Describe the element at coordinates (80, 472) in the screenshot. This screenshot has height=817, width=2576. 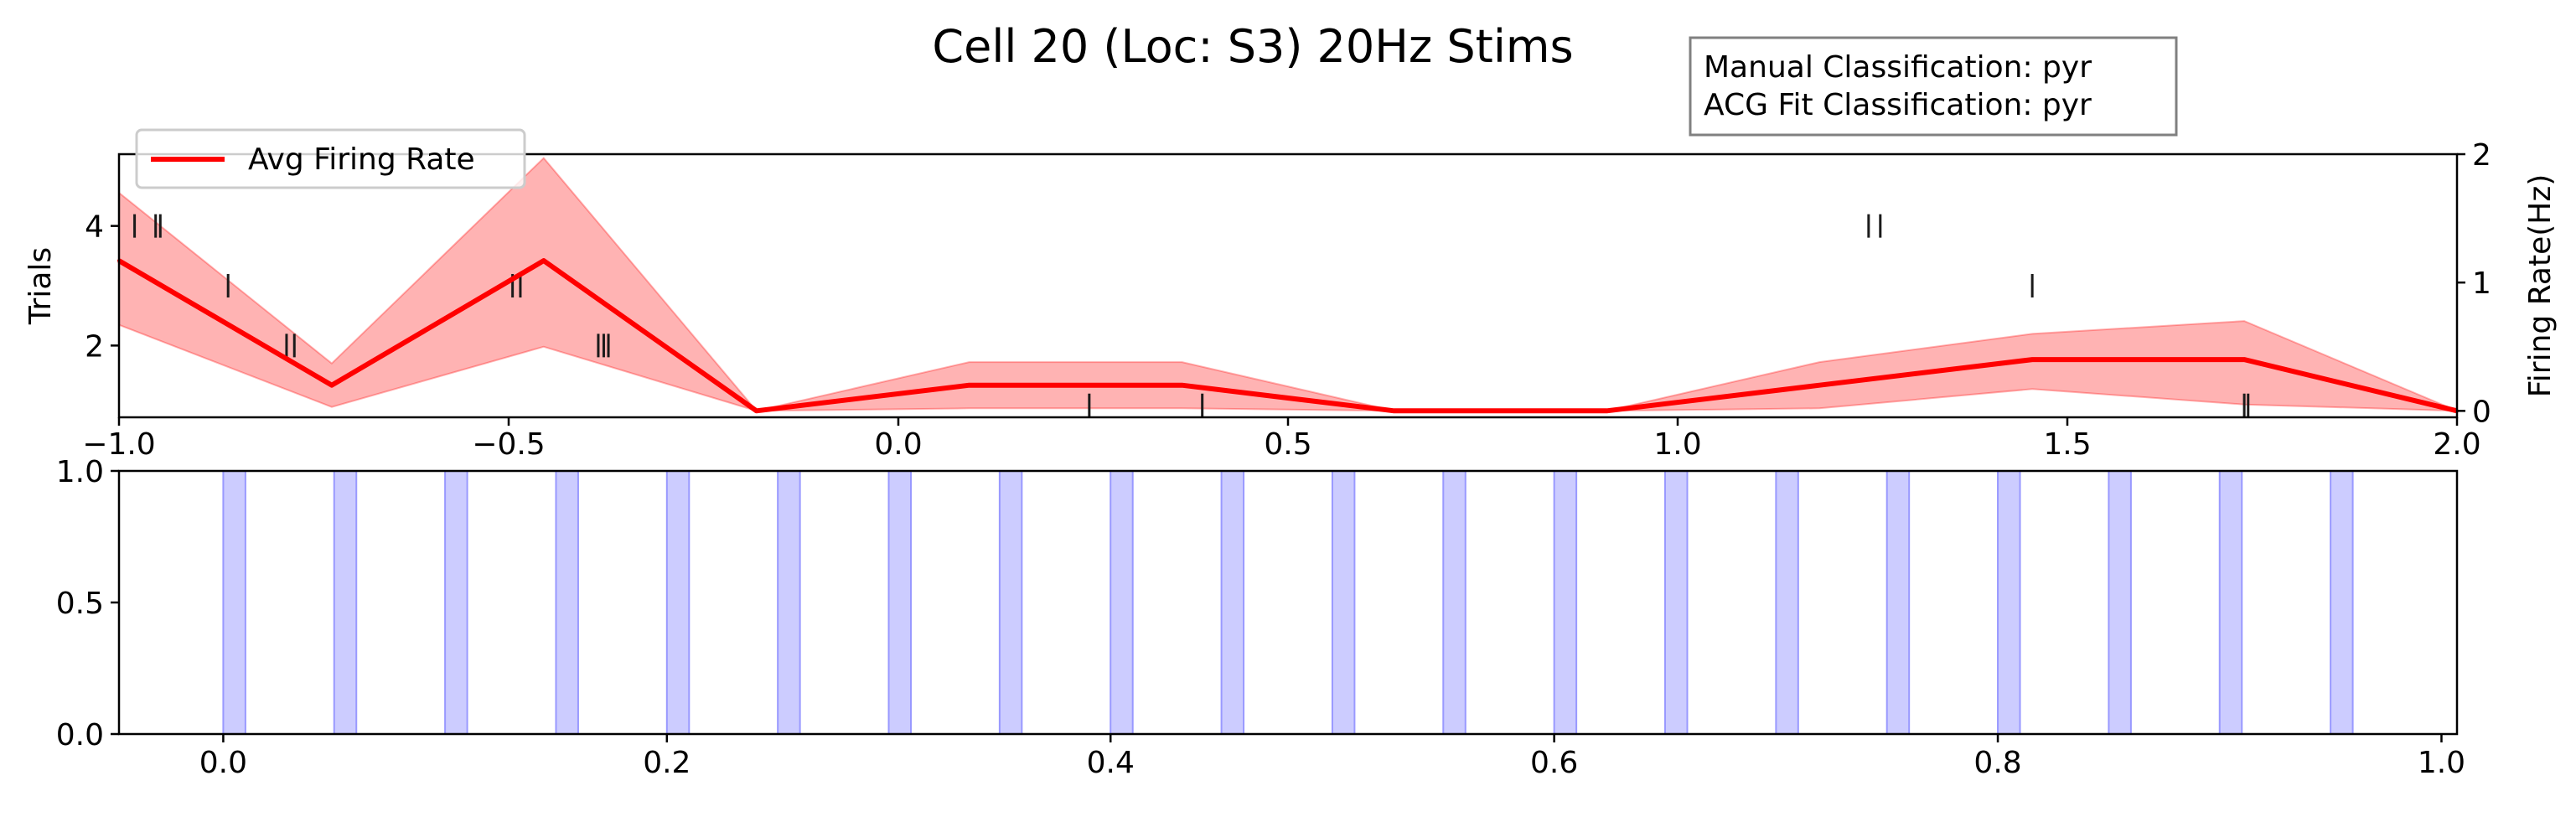
I see `stim-y-tick-label: 1.0` at that location.